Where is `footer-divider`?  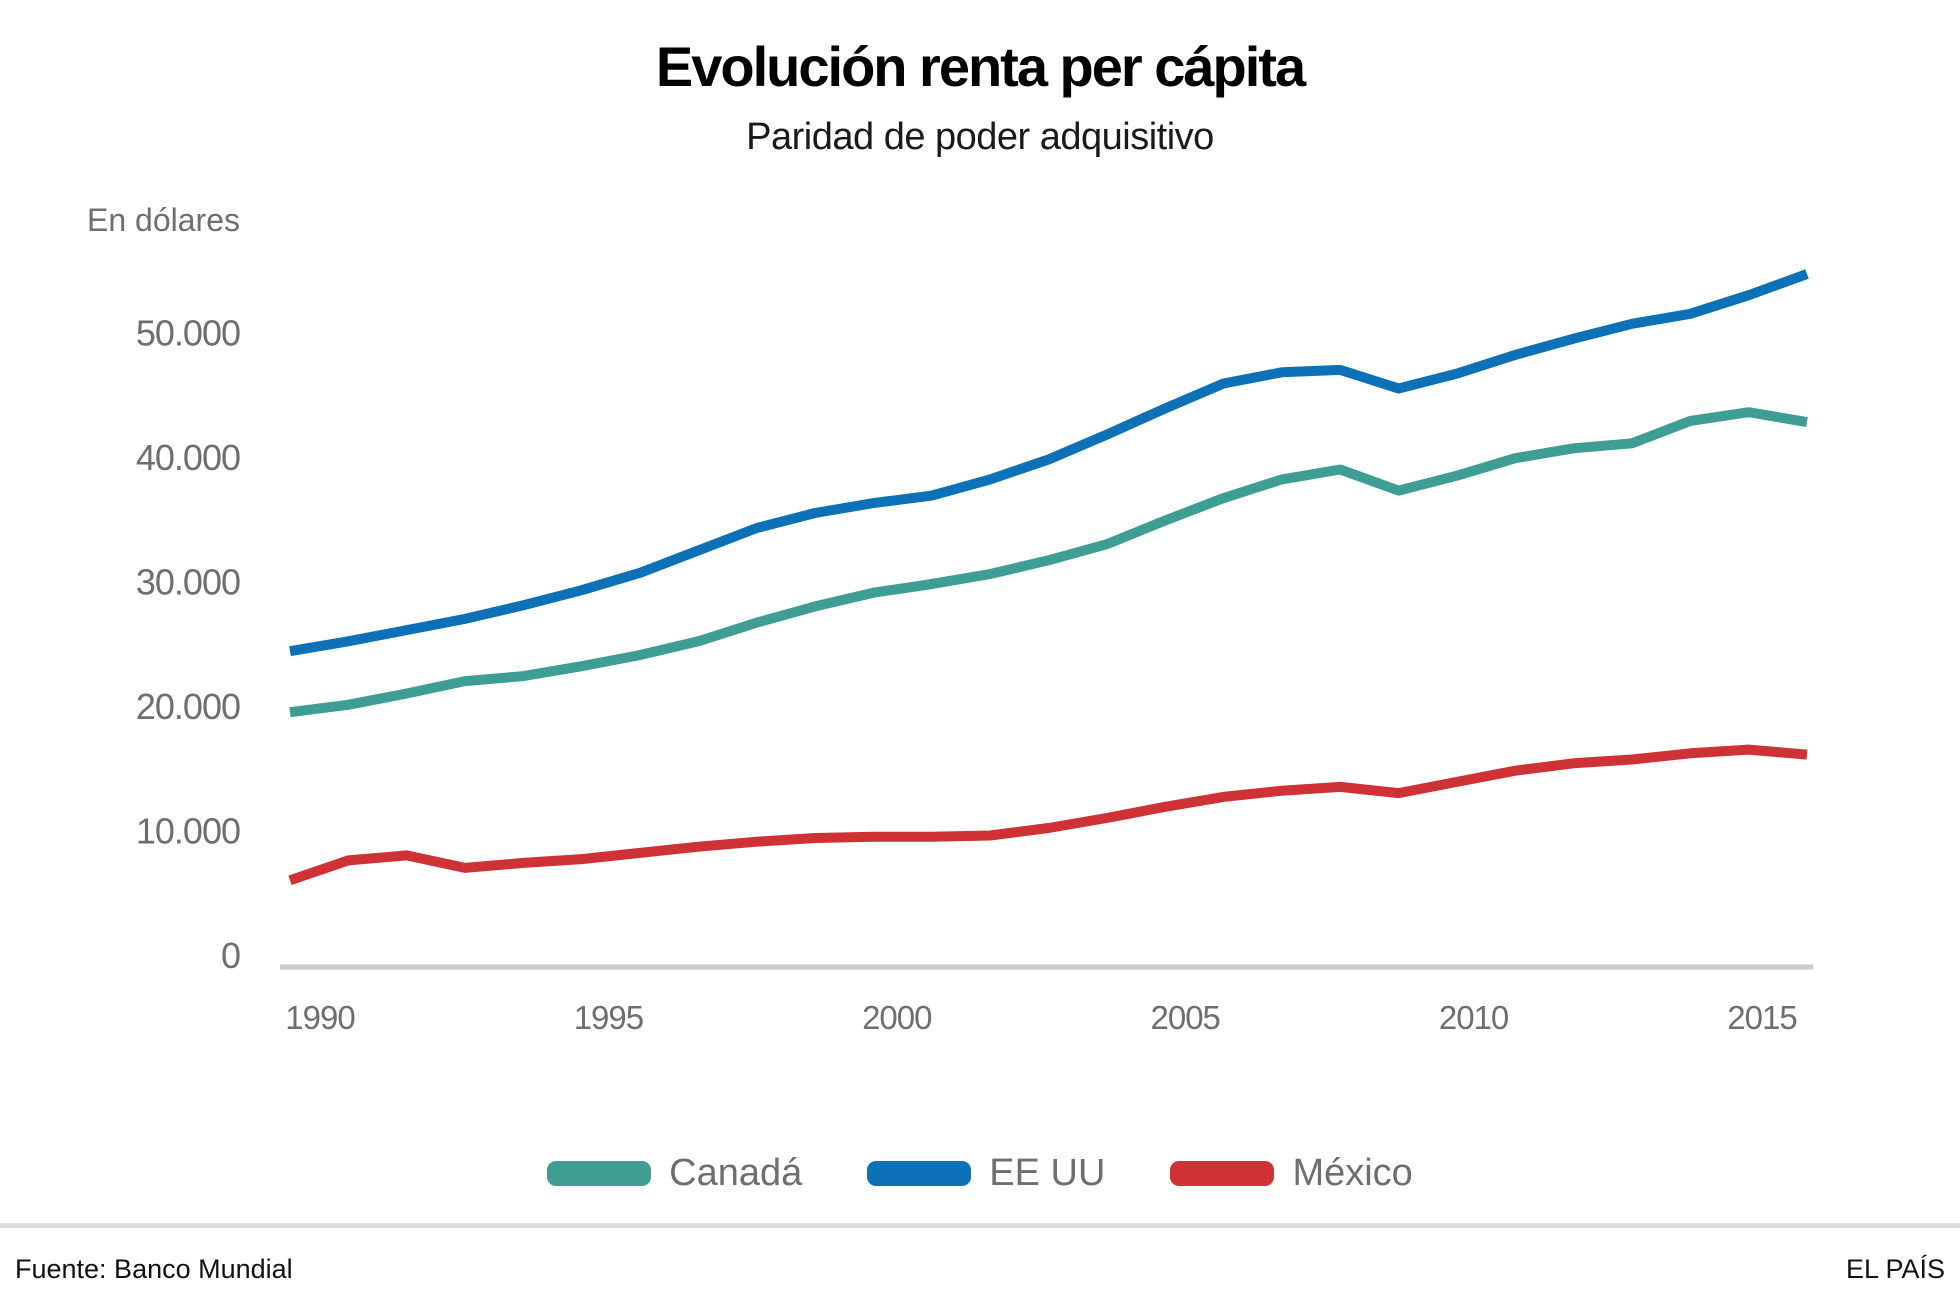 footer-divider is located at coordinates (980, 1225).